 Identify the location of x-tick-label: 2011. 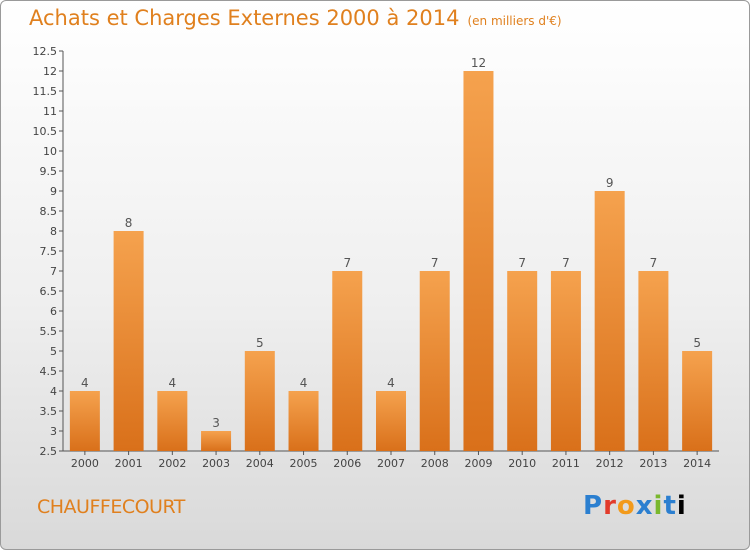
(566, 463).